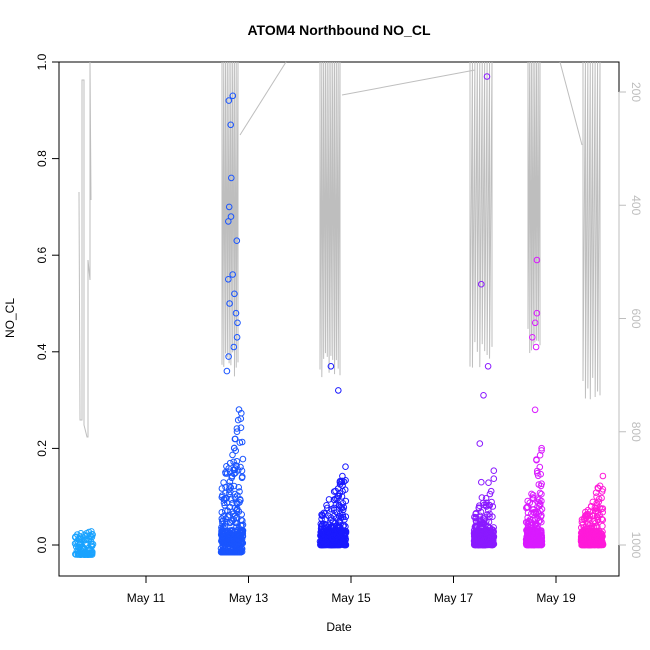 The image size is (650, 650). I want to click on y-axis: 0.0 0.2 0.4 0.6 0.8 1.0, so click(47, 303).